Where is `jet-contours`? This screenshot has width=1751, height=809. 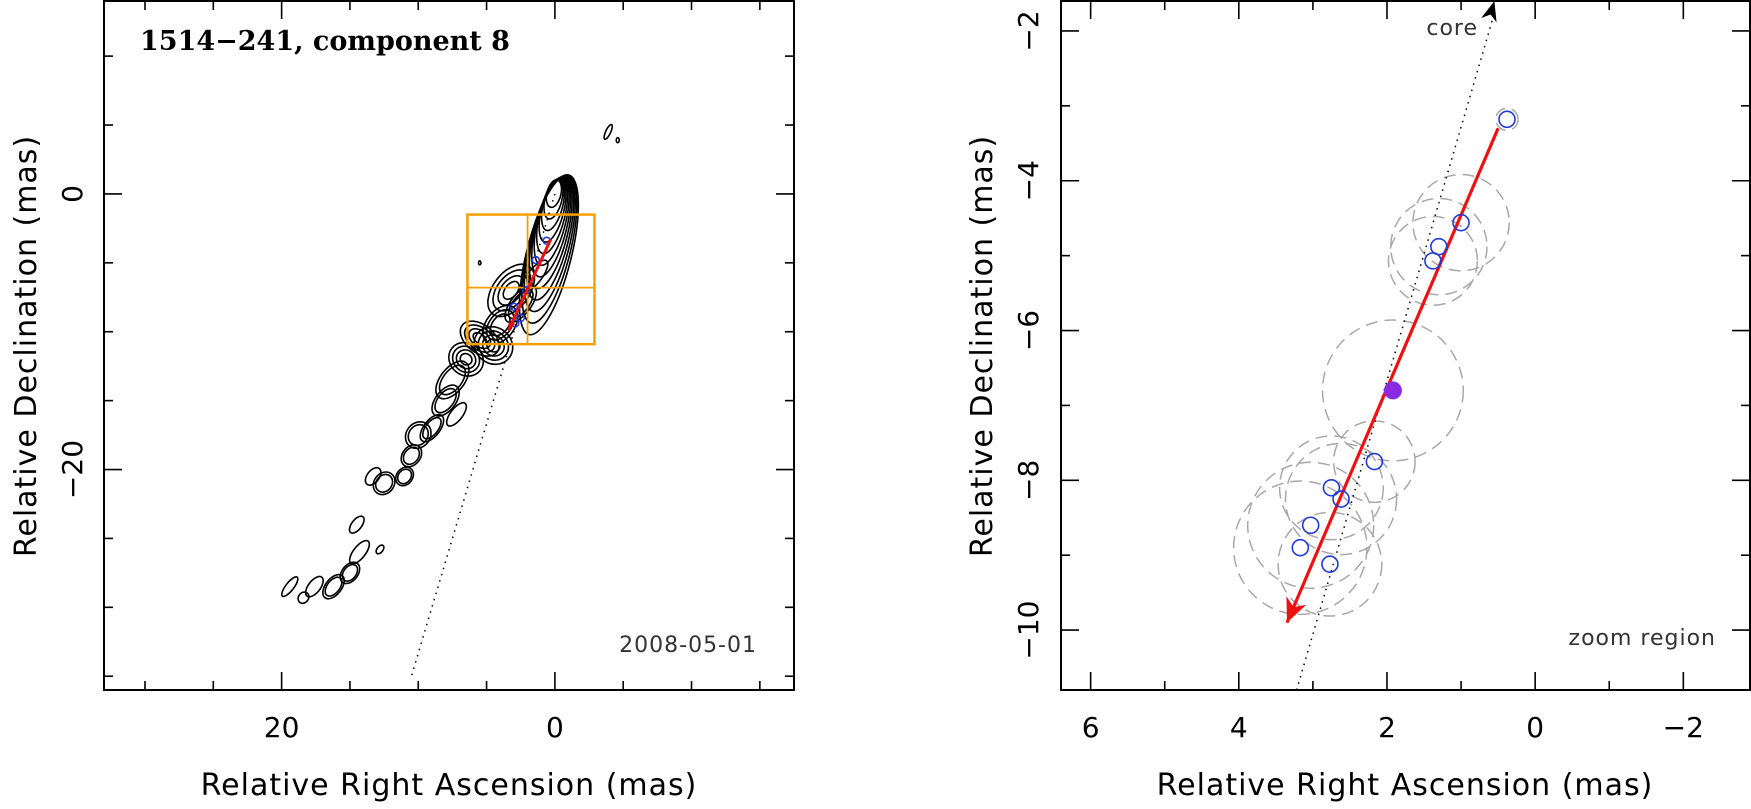 jet-contours is located at coordinates (450, 364).